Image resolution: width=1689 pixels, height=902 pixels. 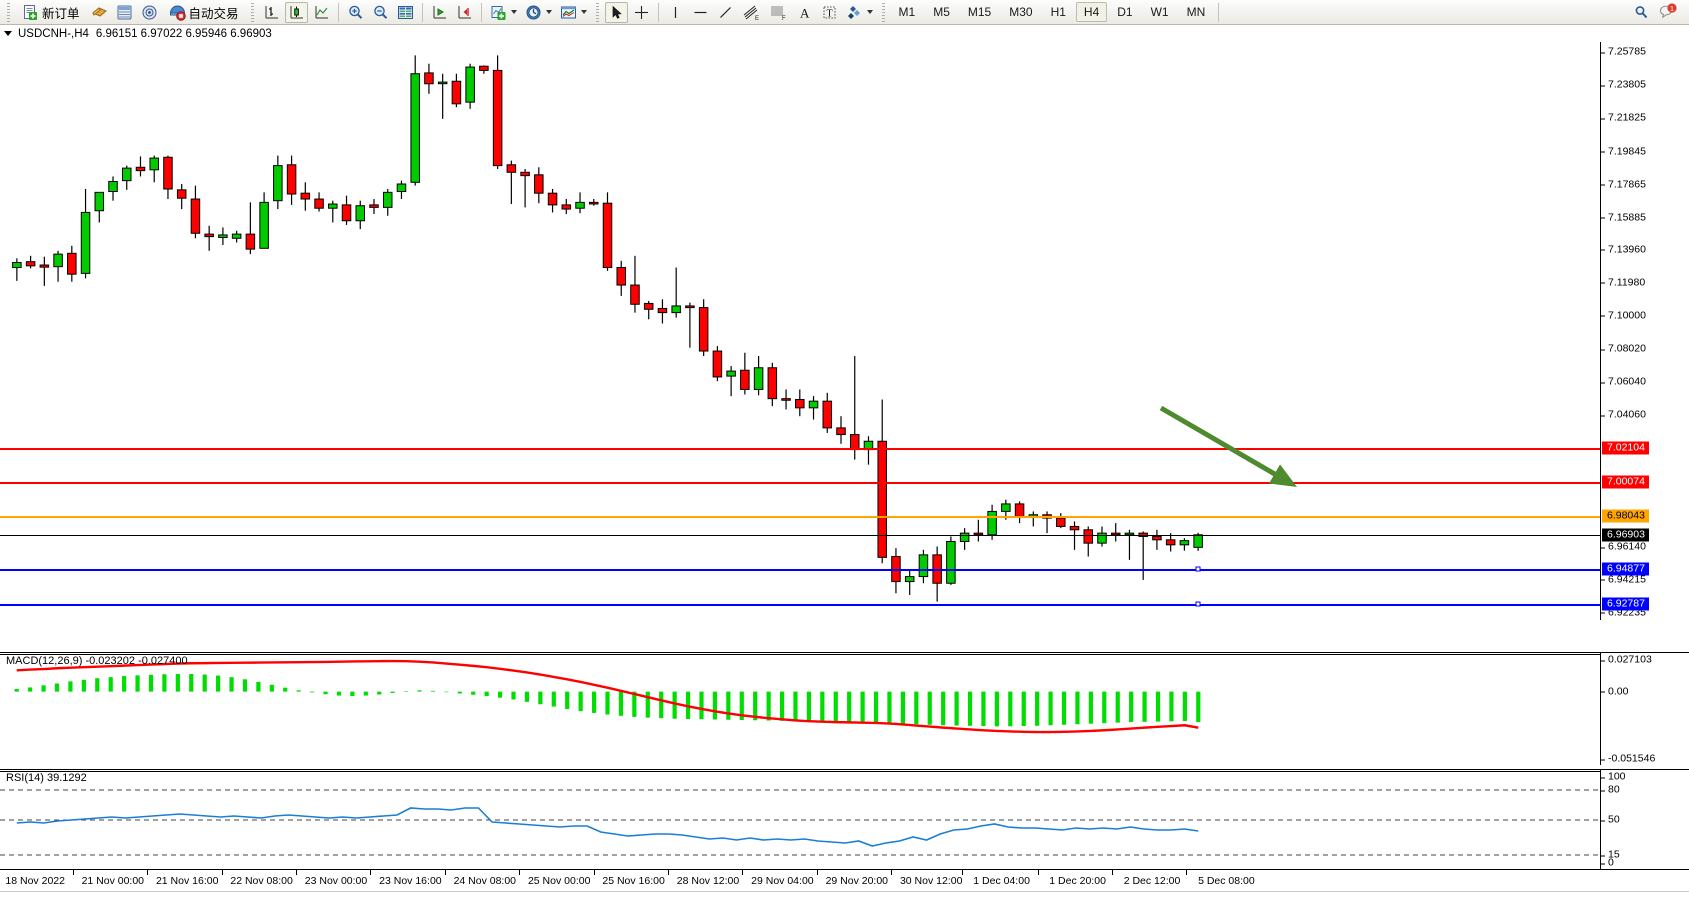 I want to click on candlestick-chart-button, so click(x=296, y=12).